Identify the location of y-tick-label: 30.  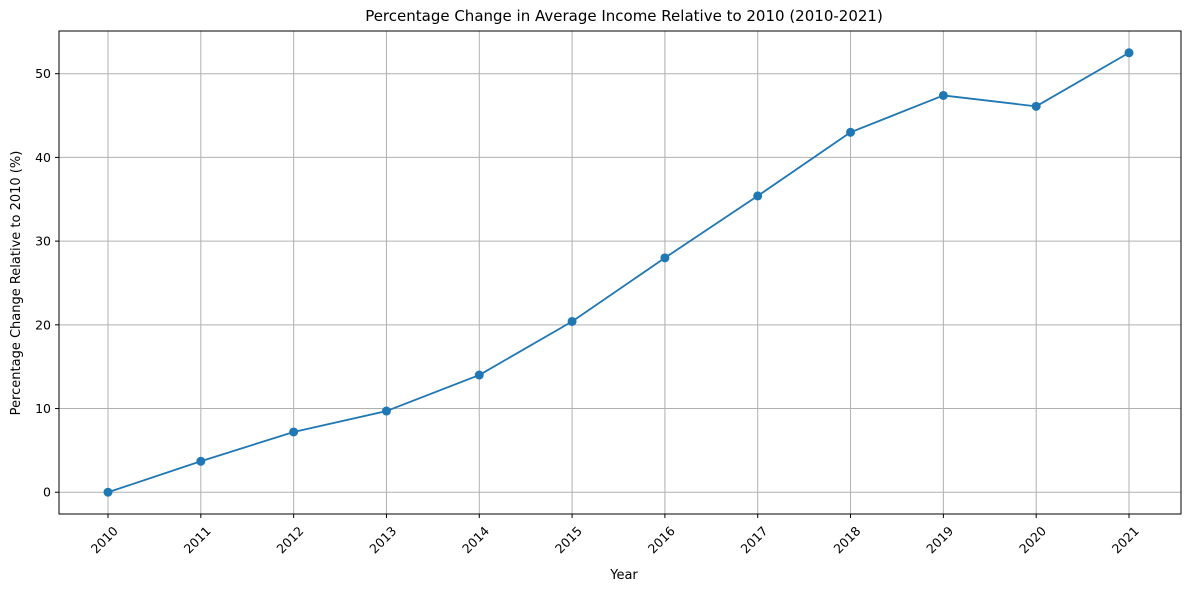
(43, 241).